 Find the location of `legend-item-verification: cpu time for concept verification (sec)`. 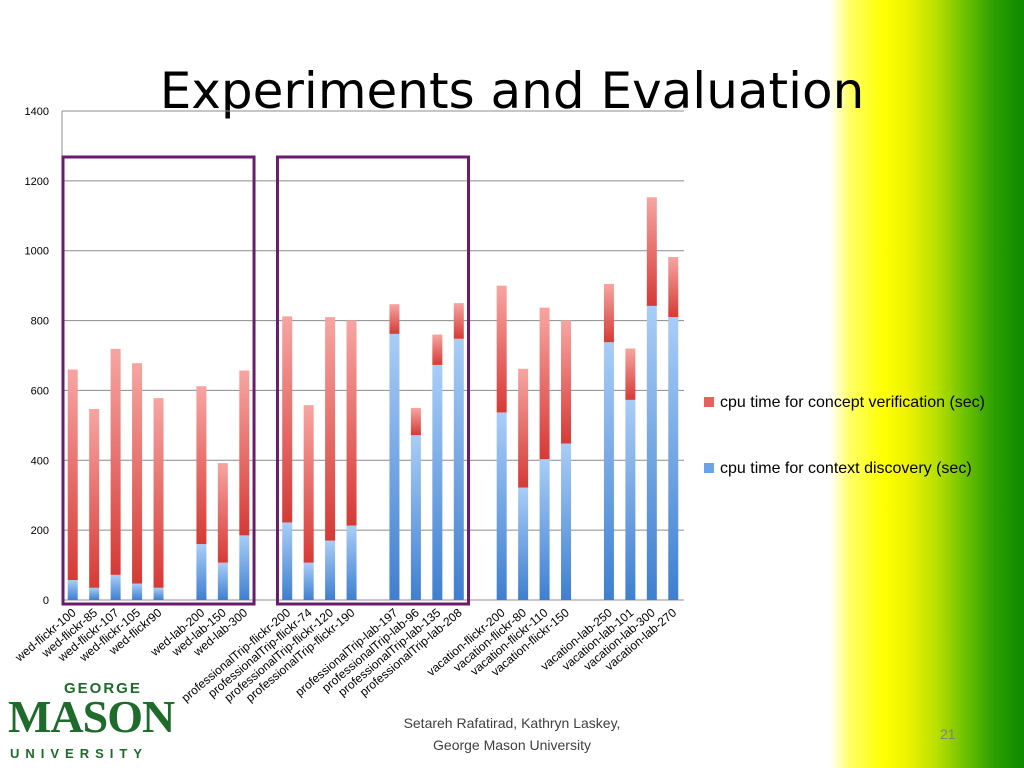

legend-item-verification: cpu time for concept verification (sec) is located at coordinates (849, 402).